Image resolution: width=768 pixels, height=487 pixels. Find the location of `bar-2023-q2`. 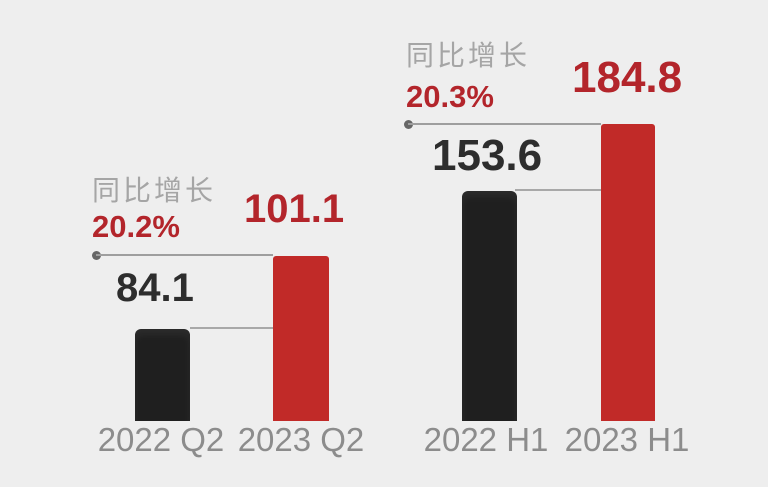

bar-2023-q2 is located at coordinates (301, 338).